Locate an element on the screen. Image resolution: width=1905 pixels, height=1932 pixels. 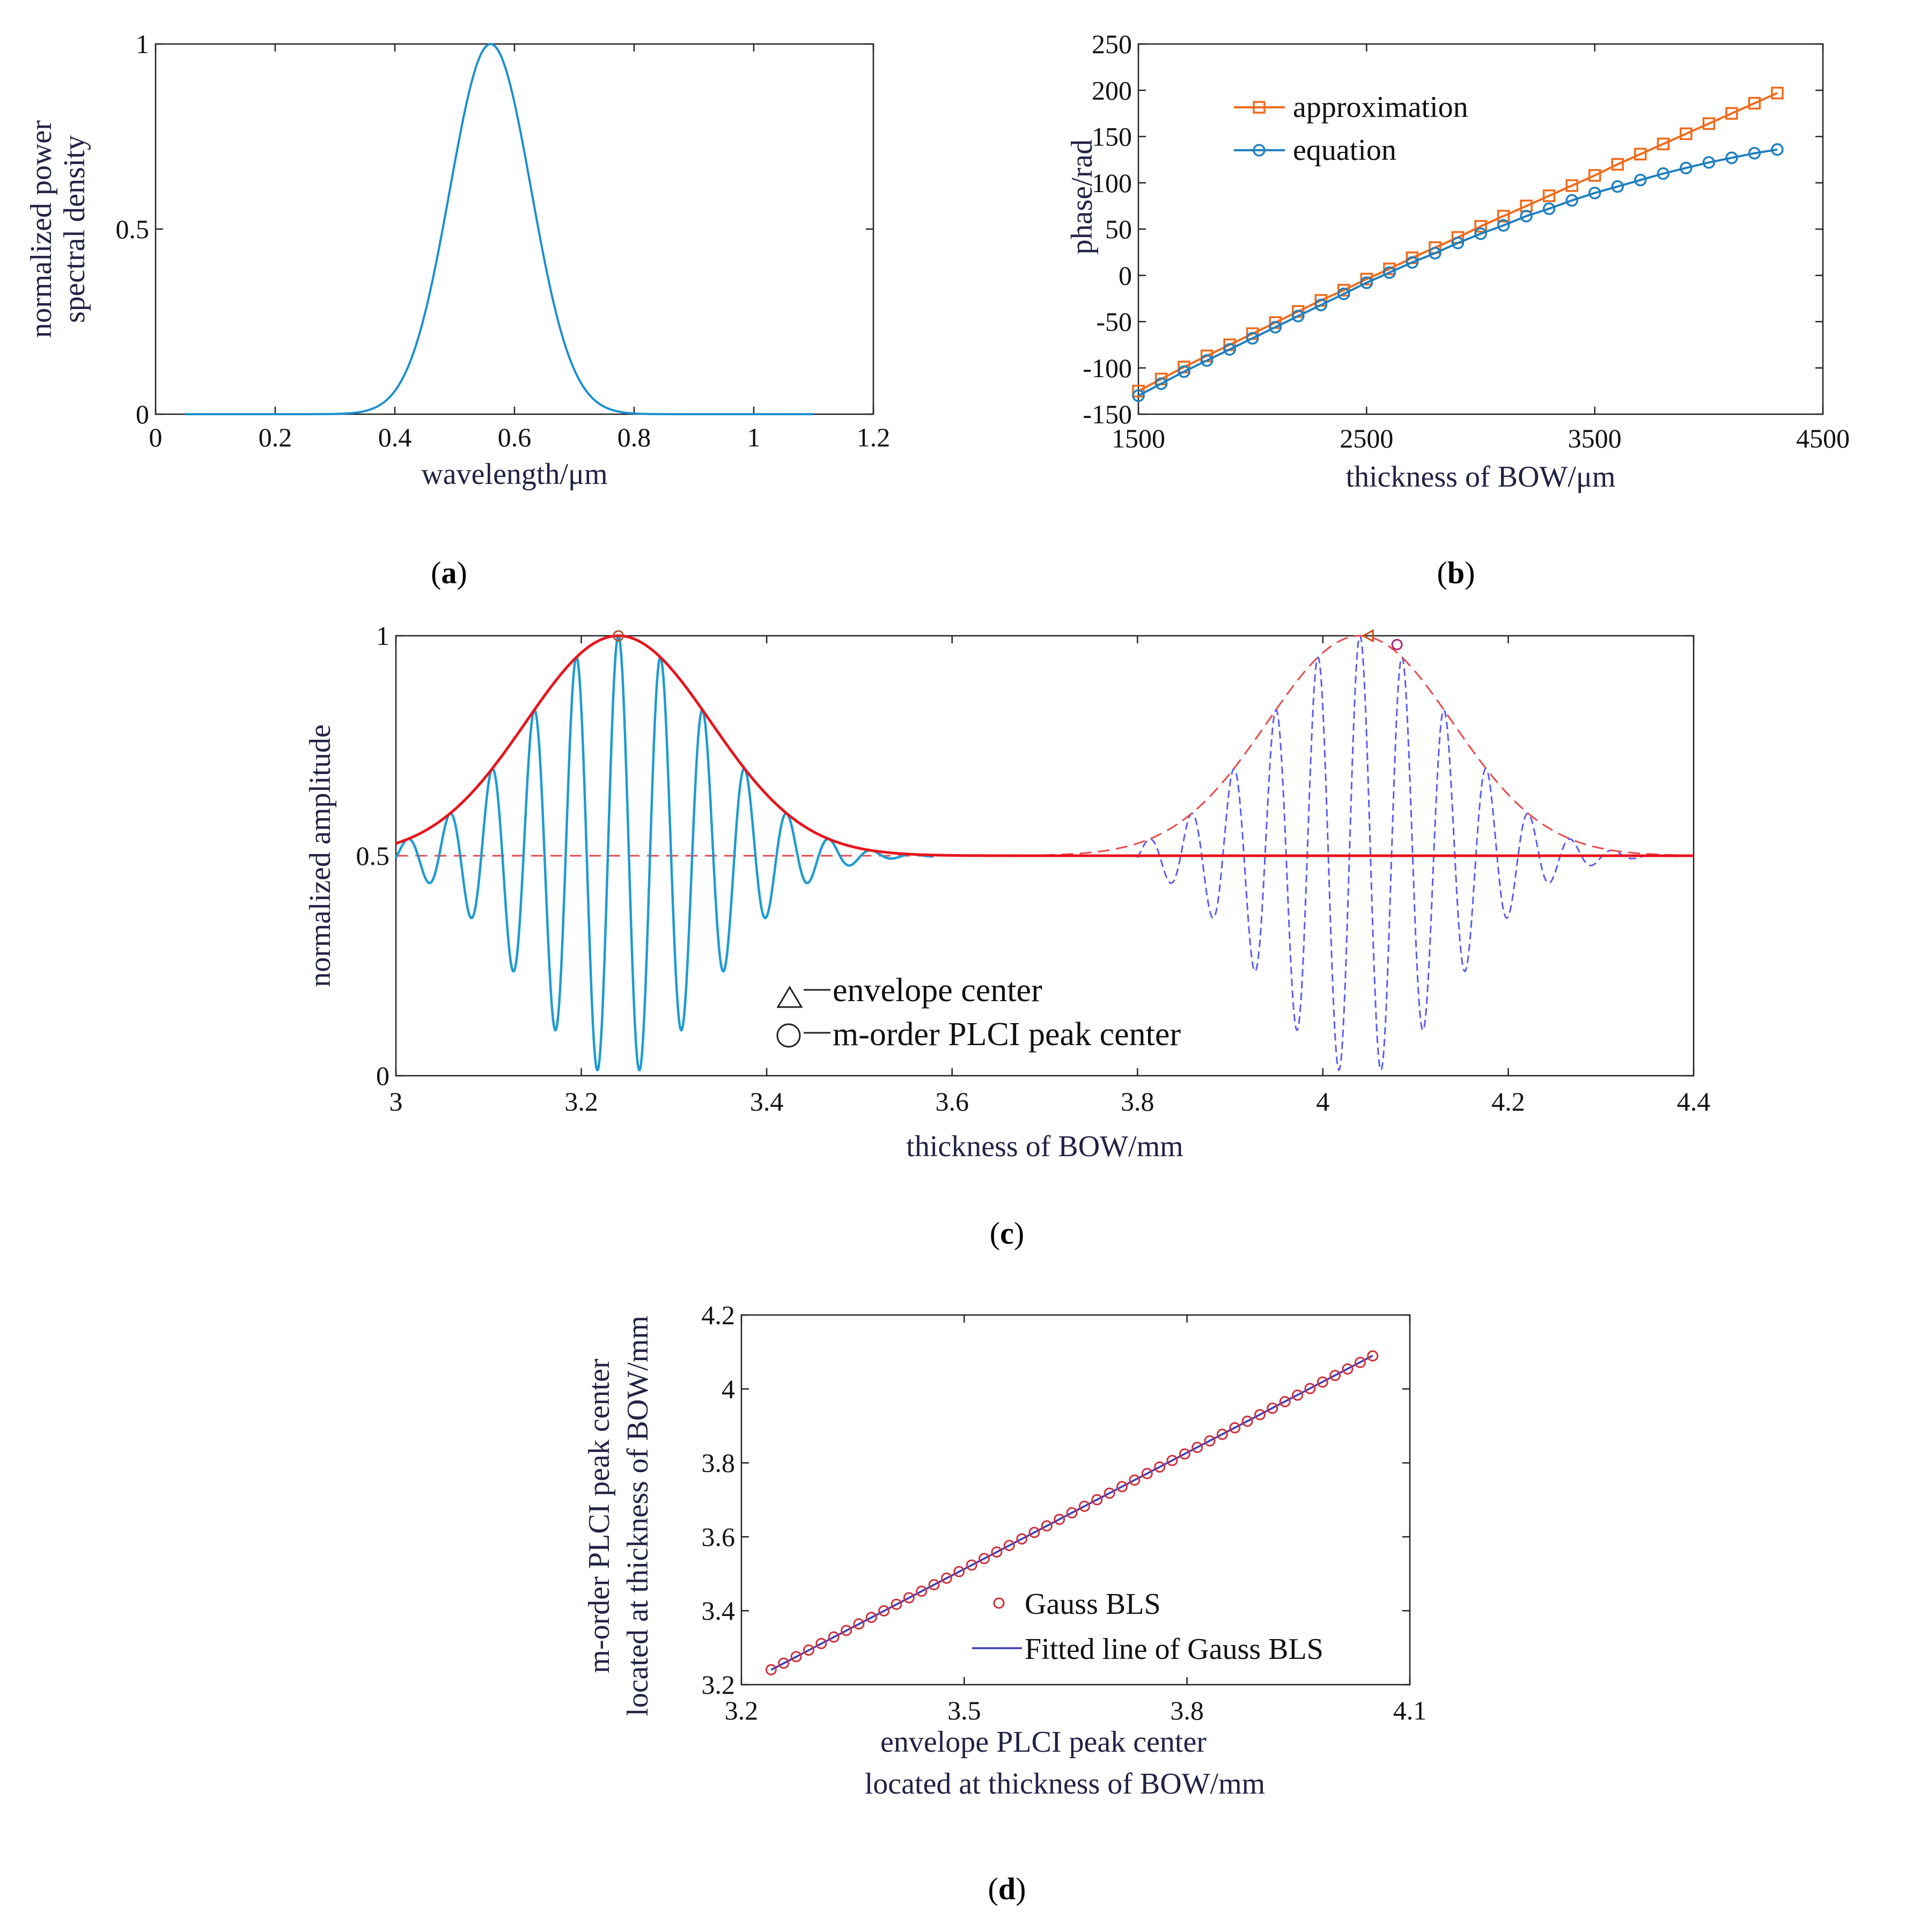
panel-a-ylabel-line-1: spectral density is located at coordinates (74, 229).